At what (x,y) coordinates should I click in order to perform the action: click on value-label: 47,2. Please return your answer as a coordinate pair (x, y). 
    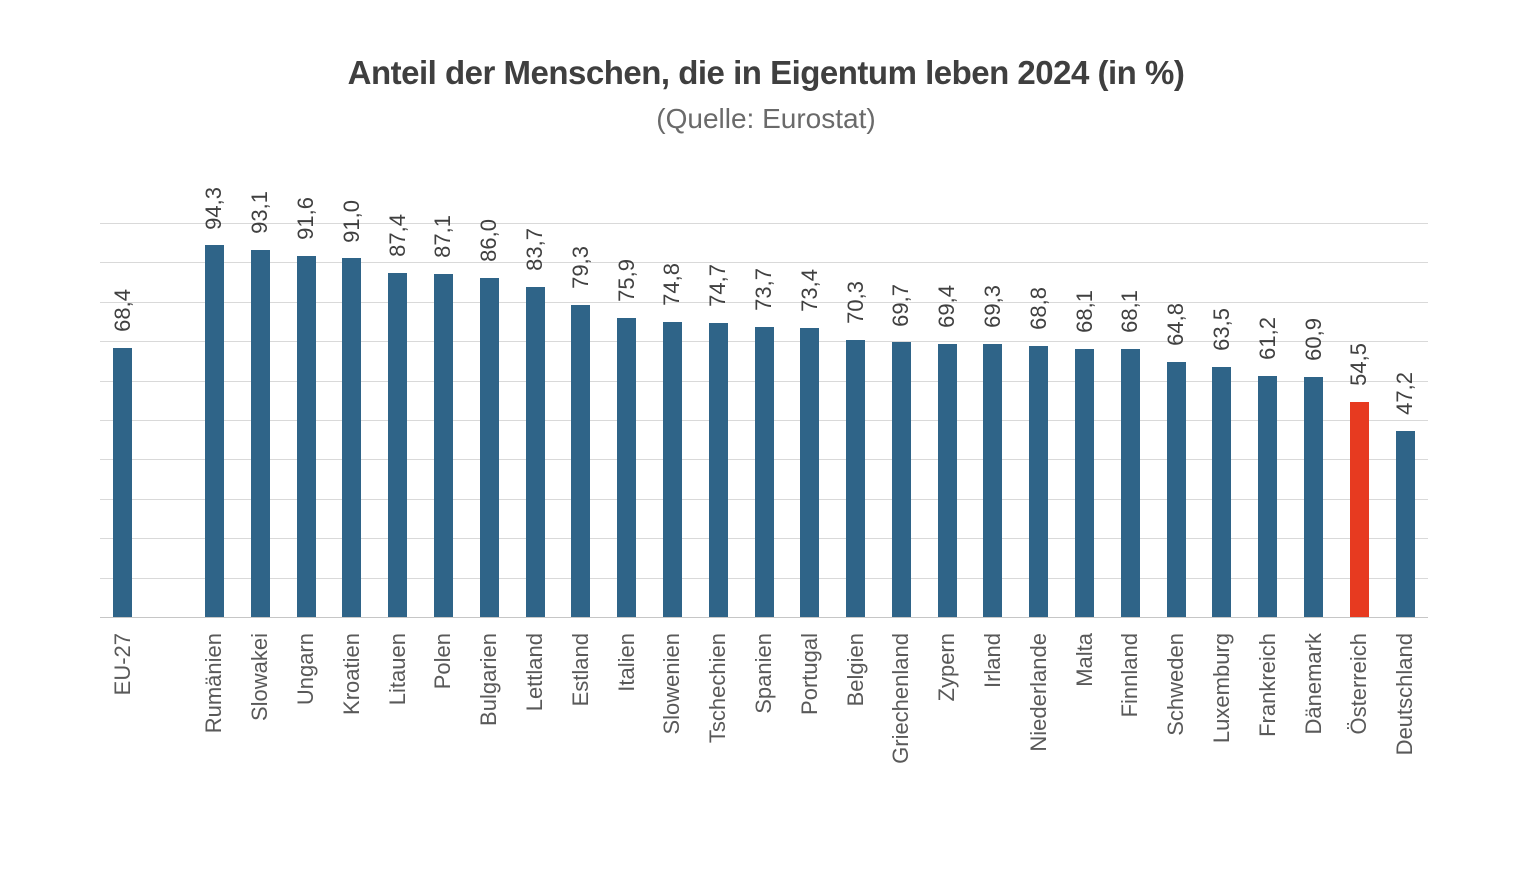
    Looking at the image, I should click on (1405, 394).